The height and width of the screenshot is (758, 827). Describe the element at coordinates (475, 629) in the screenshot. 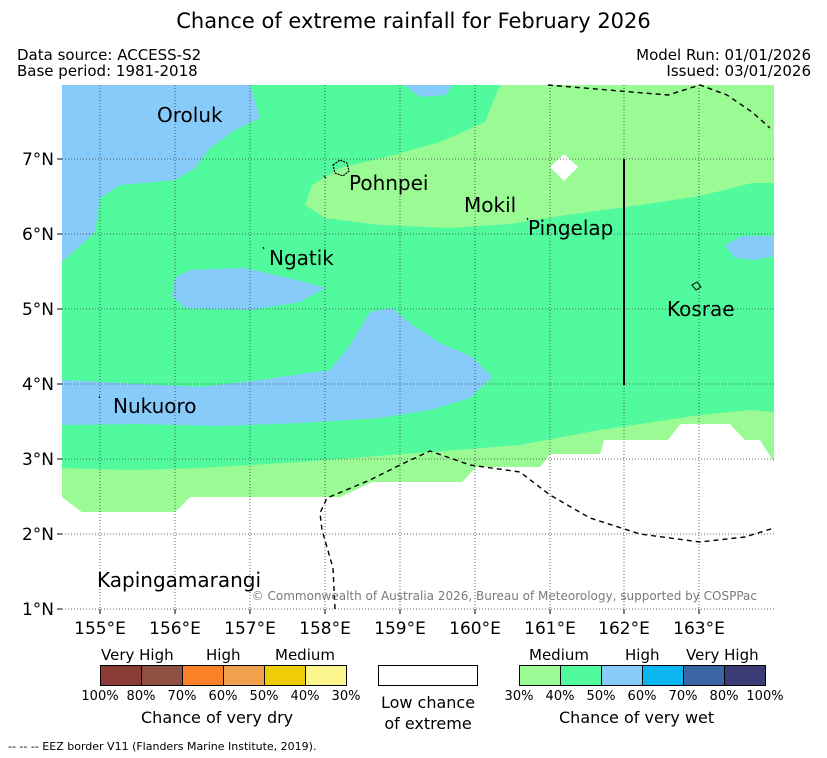

I see `lon-tick-label: 160°E` at that location.